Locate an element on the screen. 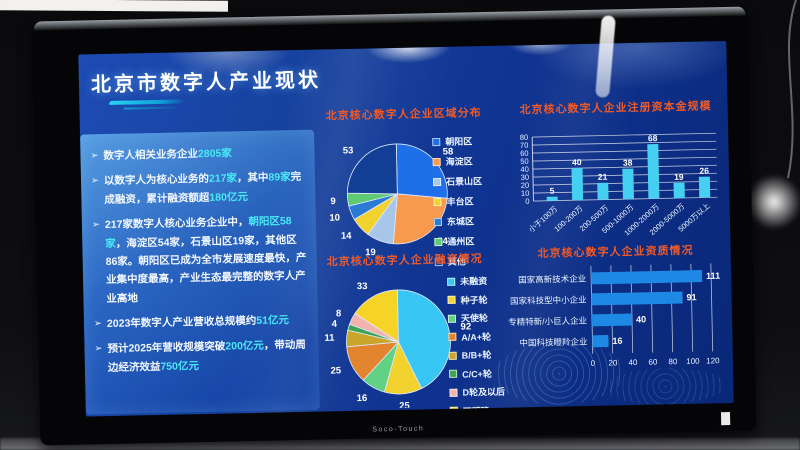  bar-value-label: 91 is located at coordinates (691, 297).